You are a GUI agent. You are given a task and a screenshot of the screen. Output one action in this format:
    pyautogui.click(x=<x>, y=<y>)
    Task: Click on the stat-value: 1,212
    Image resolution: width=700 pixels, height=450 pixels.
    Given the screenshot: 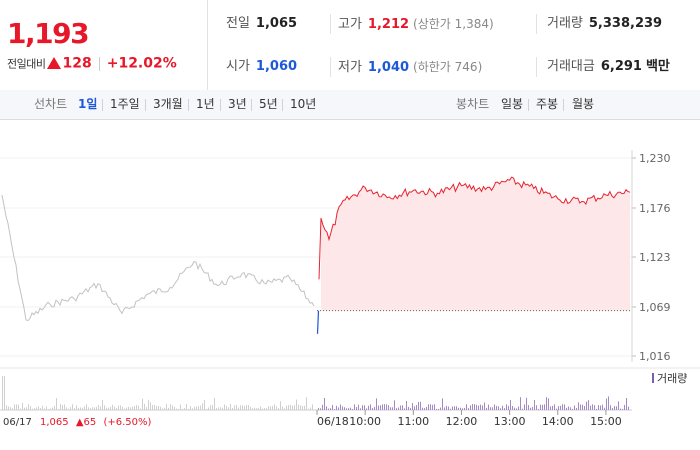 What is the action you would take?
    pyautogui.click(x=388, y=24)
    